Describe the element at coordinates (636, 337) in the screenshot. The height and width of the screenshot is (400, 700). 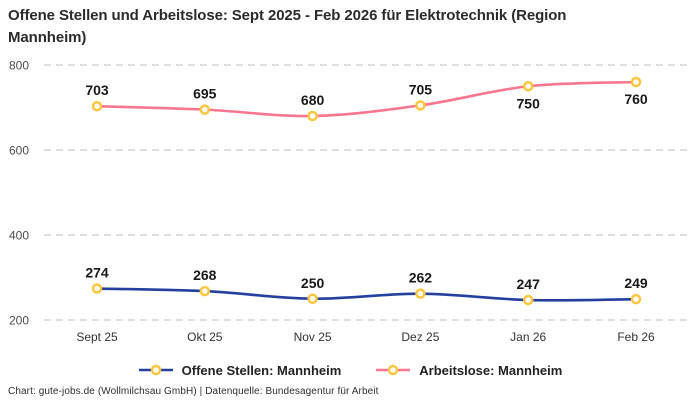
I see `x-axis-tick-label: Feb 26` at that location.